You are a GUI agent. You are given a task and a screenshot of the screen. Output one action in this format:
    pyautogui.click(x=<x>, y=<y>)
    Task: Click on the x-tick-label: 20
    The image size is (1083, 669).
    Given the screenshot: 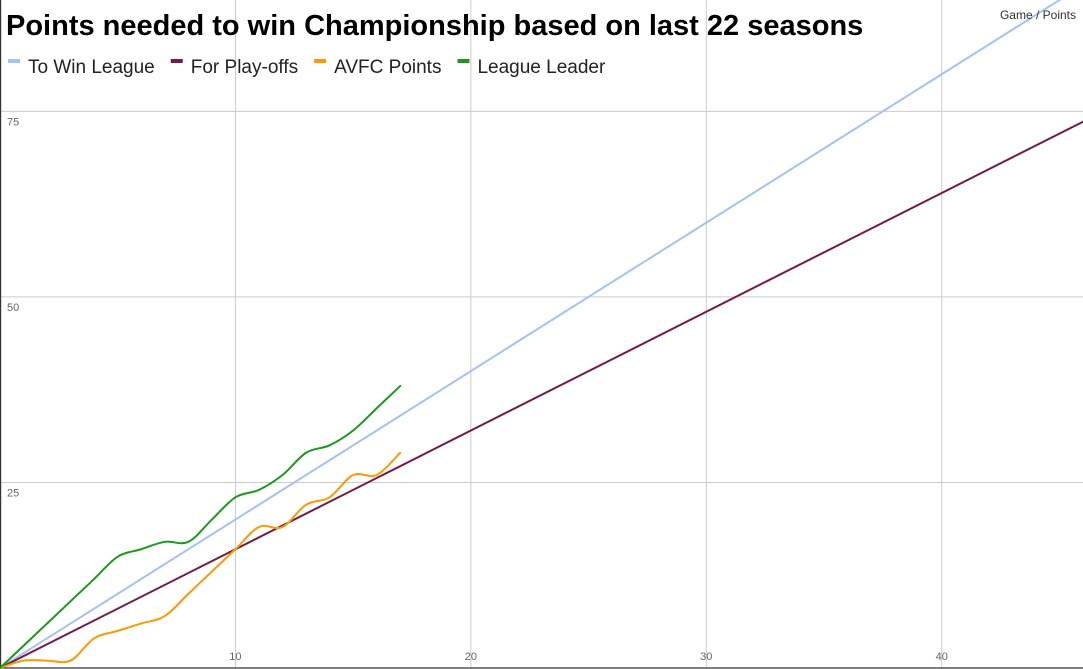 What is the action you would take?
    pyautogui.click(x=471, y=657)
    